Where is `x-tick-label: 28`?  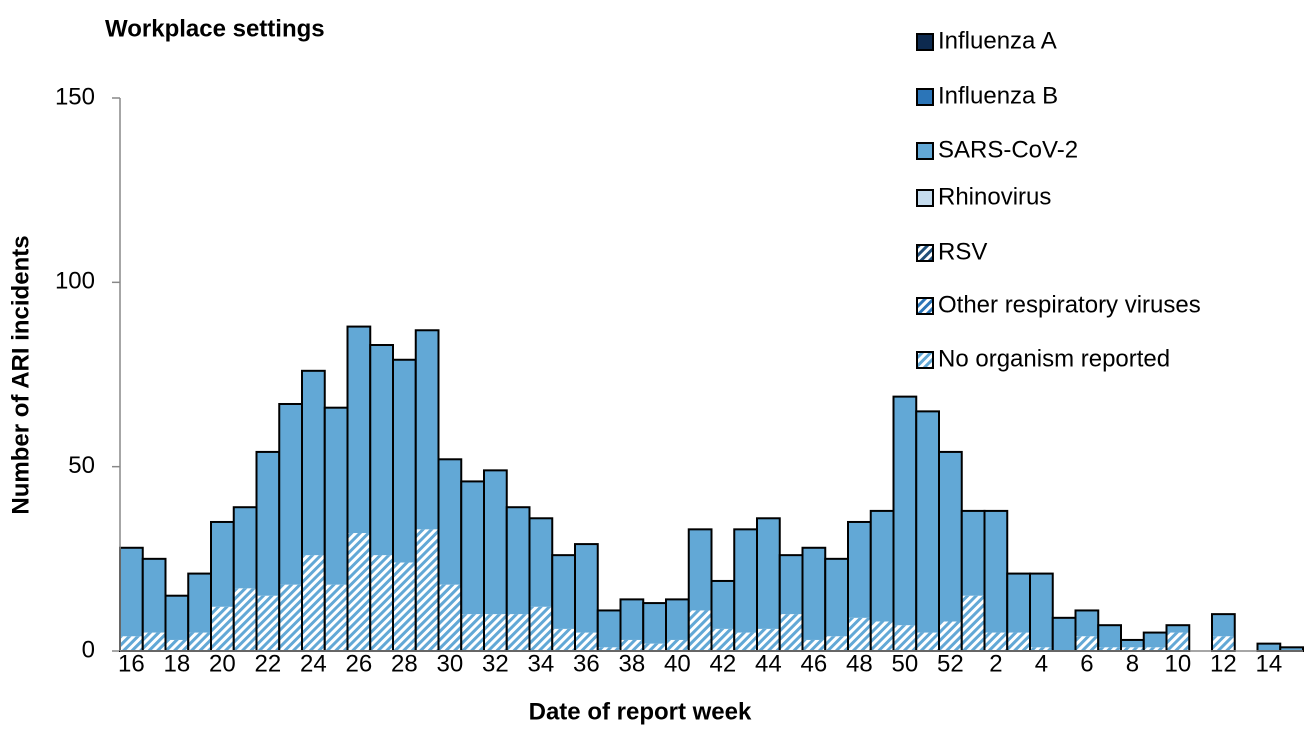
x-tick-label: 28 is located at coordinates (404, 663).